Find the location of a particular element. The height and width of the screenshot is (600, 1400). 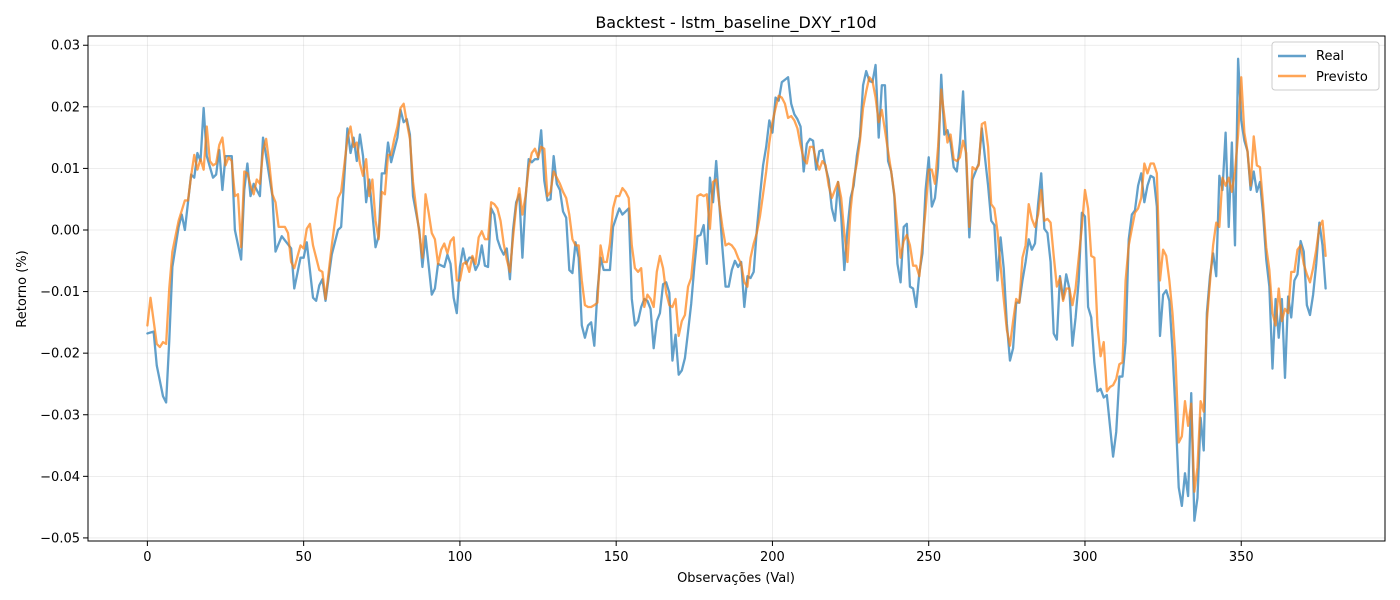

legend-label-previsto: Previsto is located at coordinates (1342, 77).